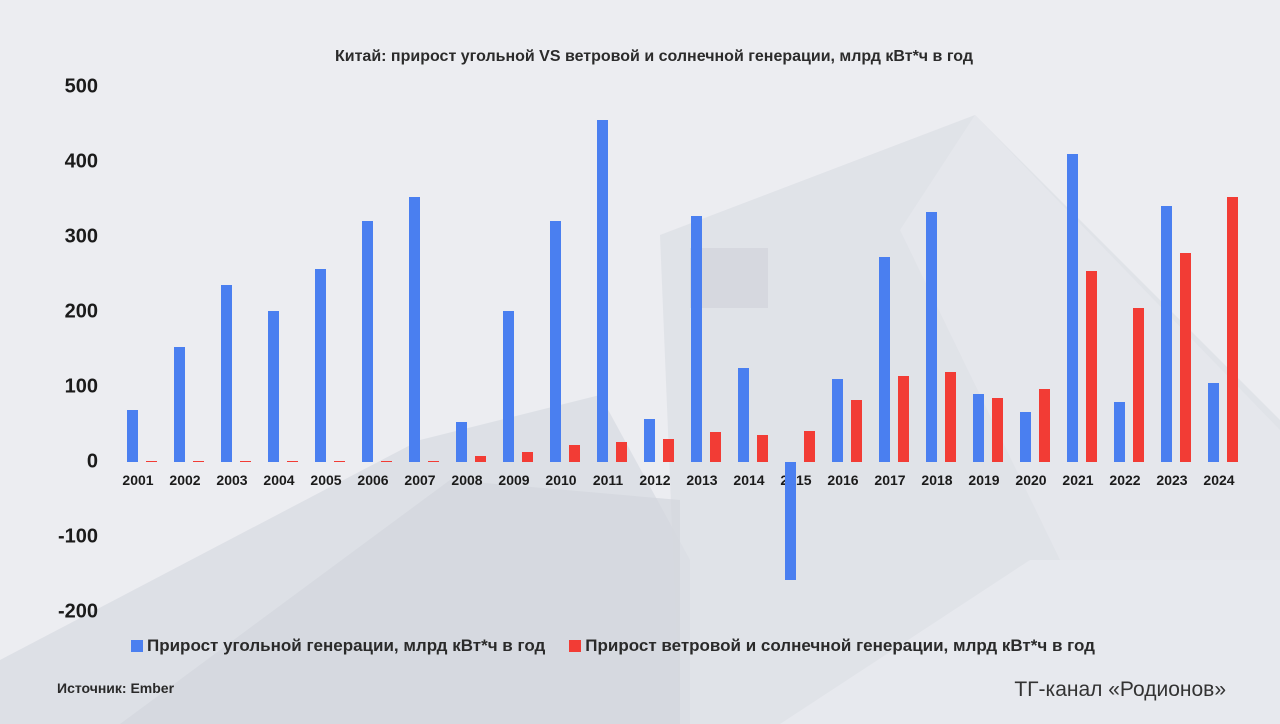  Describe the element at coordinates (1072, 307) in the screenshot. I see `bar-coal-2021` at that location.